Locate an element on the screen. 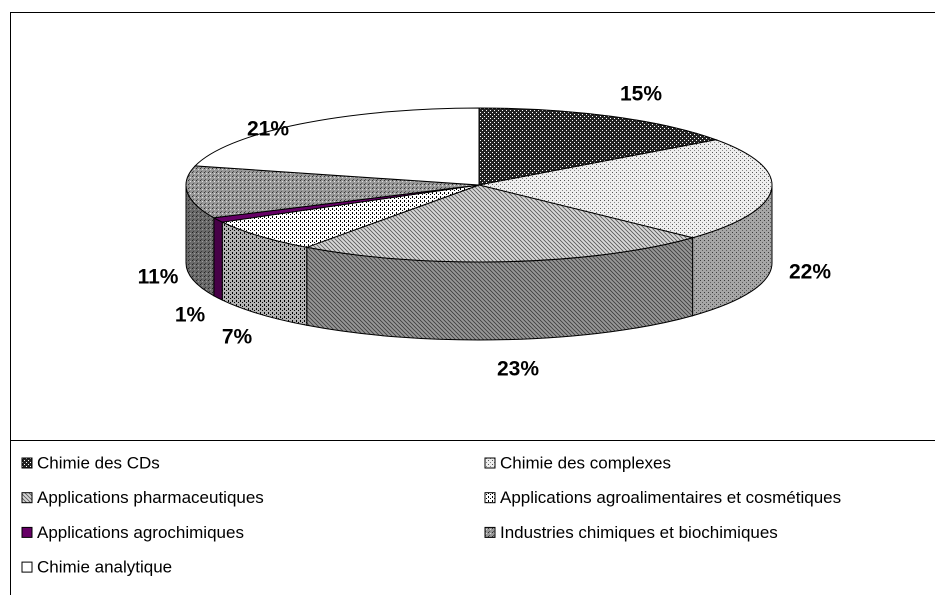 The height and width of the screenshot is (595, 935). data-label: 21% is located at coordinates (268, 129).